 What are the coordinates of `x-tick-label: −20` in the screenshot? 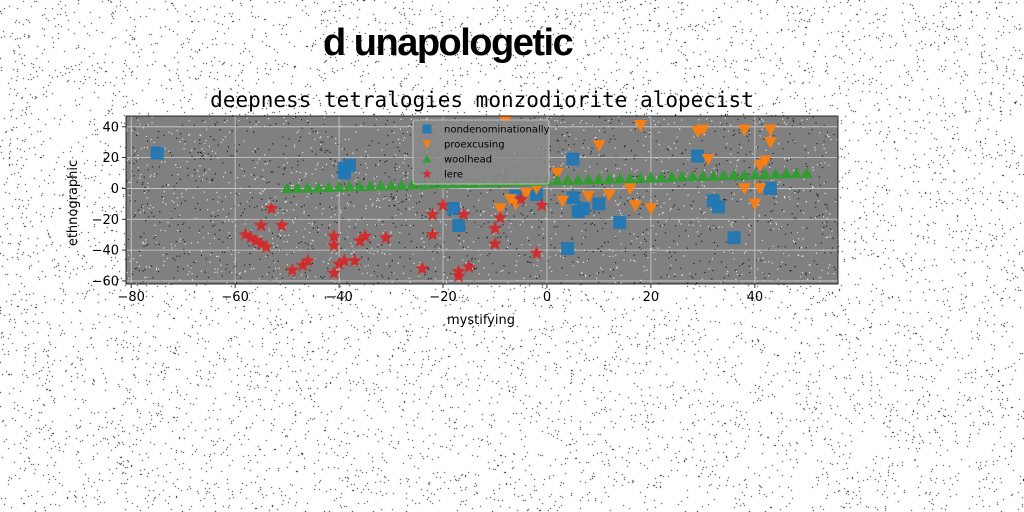 It's located at (442, 297).